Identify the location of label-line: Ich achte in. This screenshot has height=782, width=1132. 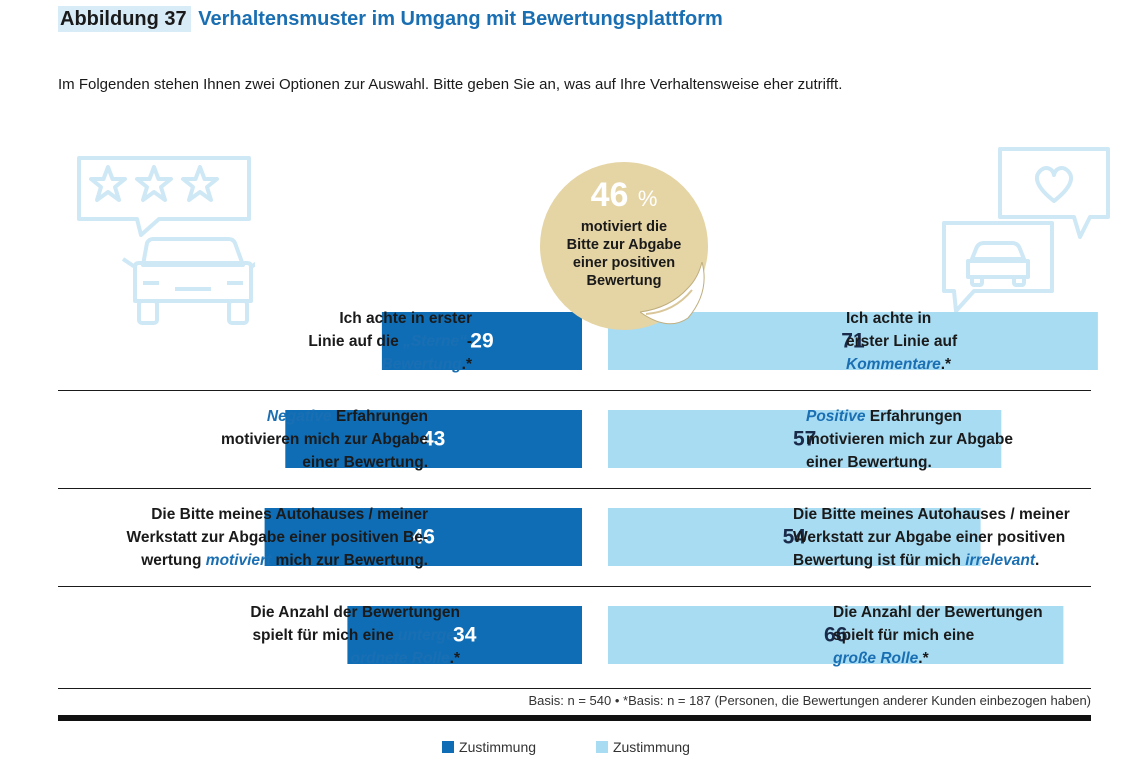
(901, 318).